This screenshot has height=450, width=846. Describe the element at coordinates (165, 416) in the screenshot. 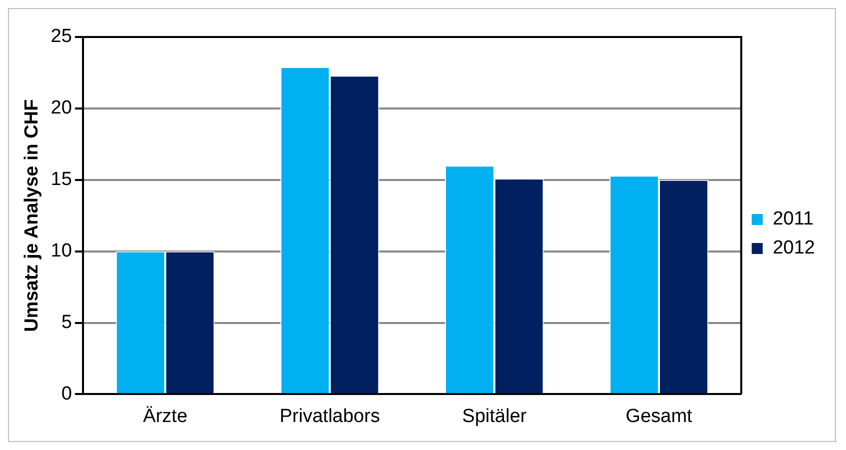

I see `x-tick-label: Ärzte` at that location.